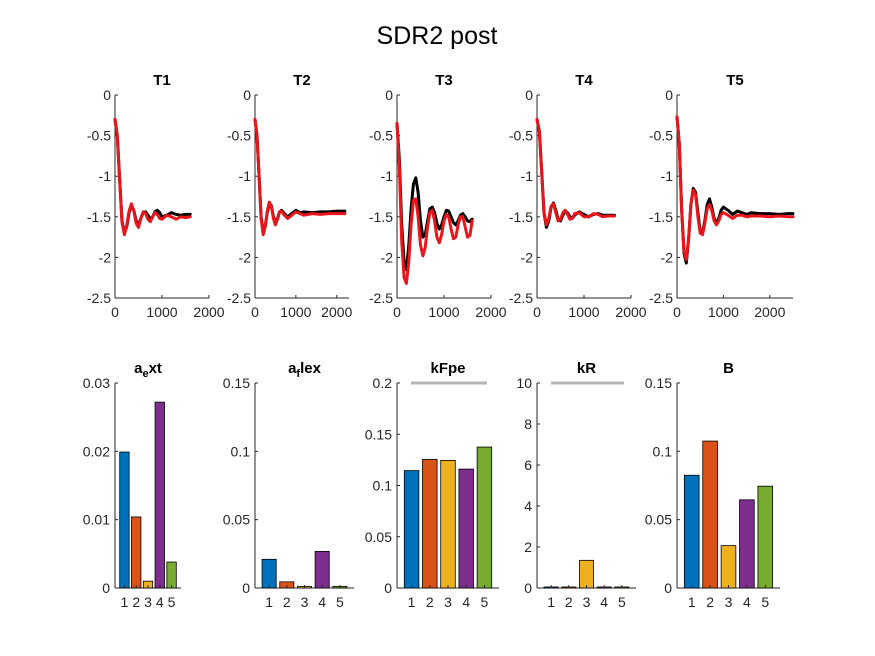  What do you see at coordinates (96, 520) in the screenshot?
I see `y-tick-label: 0.01` at bounding box center [96, 520].